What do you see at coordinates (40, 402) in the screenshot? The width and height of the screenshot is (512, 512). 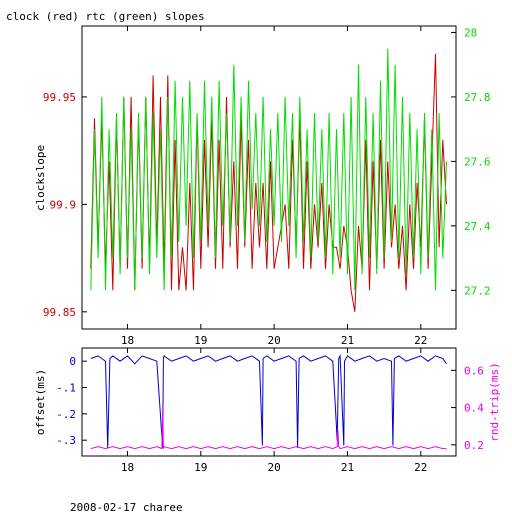 I see `offset-y-axis-label: offset(ms)` at bounding box center [40, 402].